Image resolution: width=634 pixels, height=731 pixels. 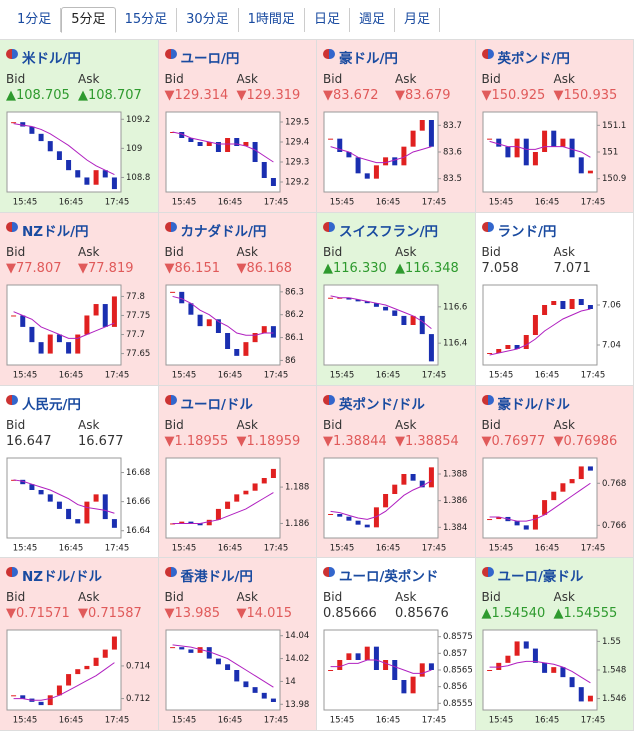 I want to click on pair-name: 英ポンド/ドル, so click(x=382, y=404).